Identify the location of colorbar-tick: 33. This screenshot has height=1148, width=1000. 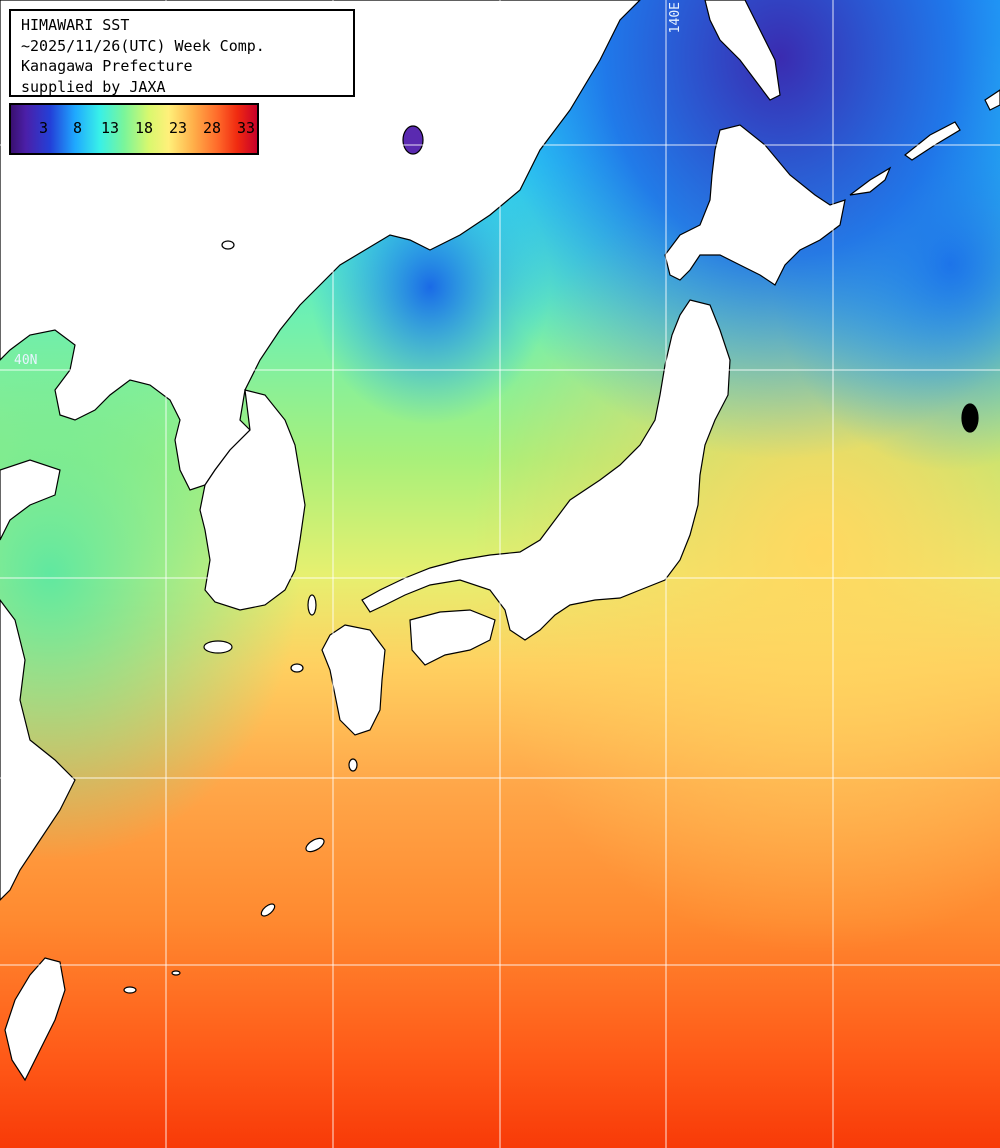
(246, 128).